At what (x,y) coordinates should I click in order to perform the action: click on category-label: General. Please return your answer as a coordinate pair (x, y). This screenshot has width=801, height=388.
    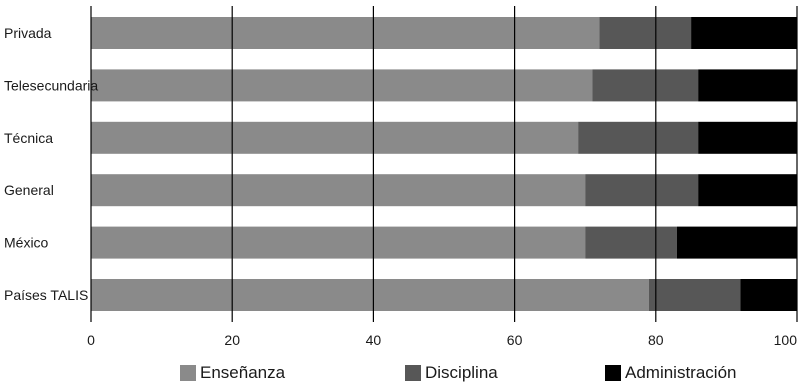
    Looking at the image, I should click on (29, 190).